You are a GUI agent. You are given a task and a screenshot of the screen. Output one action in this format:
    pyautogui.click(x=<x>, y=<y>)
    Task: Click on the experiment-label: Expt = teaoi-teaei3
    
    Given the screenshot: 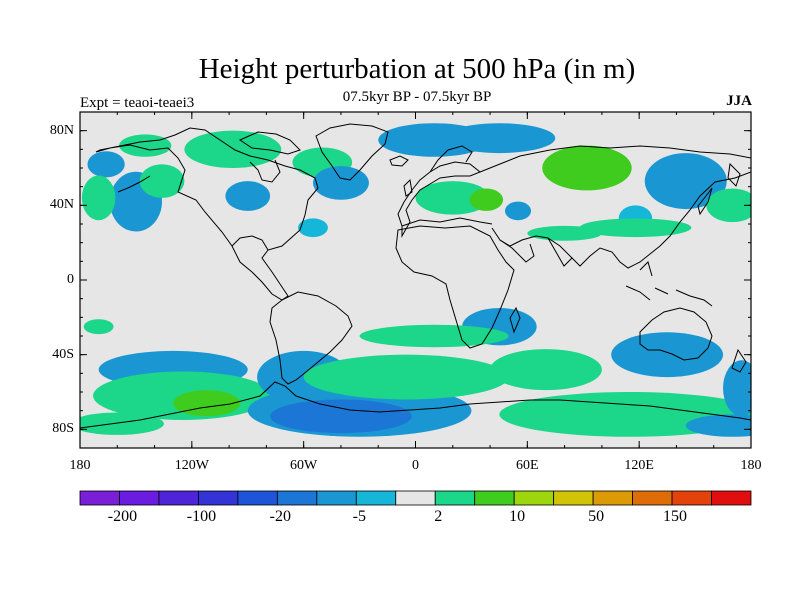 What is the action you would take?
    pyautogui.click(x=137, y=103)
    